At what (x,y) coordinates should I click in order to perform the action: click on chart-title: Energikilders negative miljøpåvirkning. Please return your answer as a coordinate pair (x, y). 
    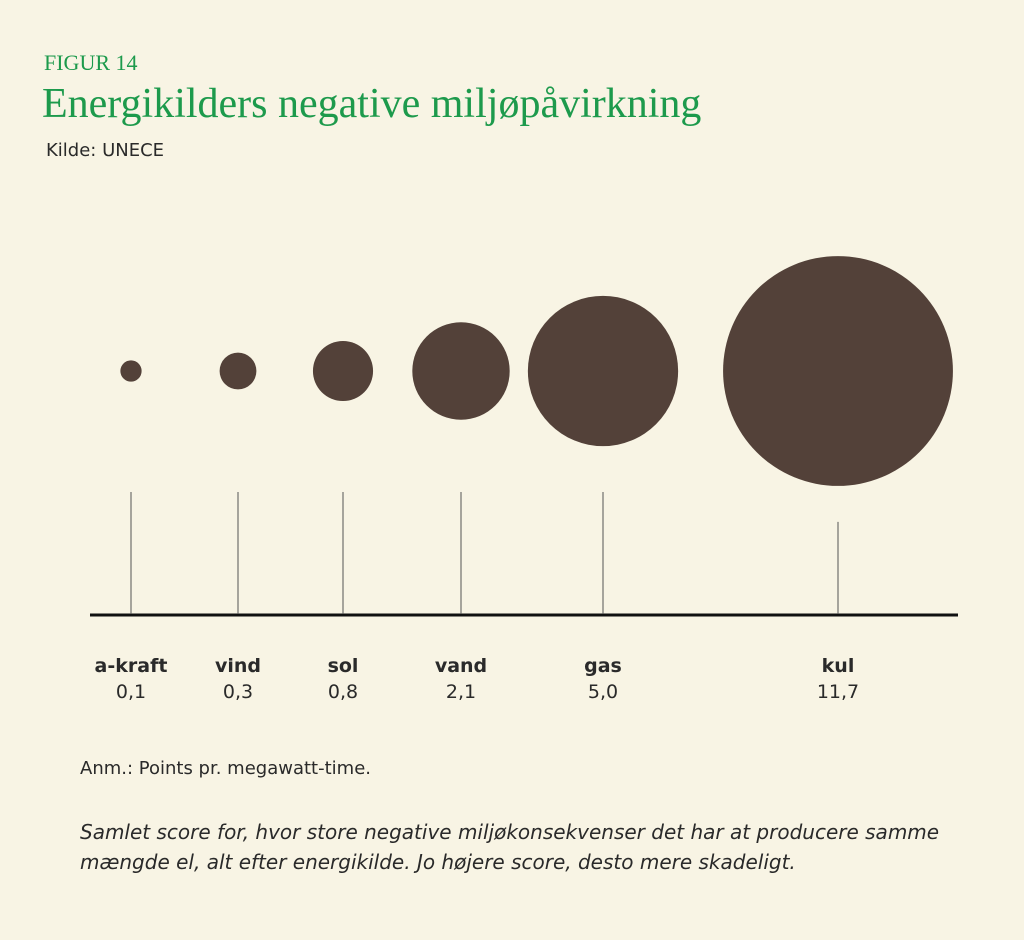
    Looking at the image, I should click on (371, 104).